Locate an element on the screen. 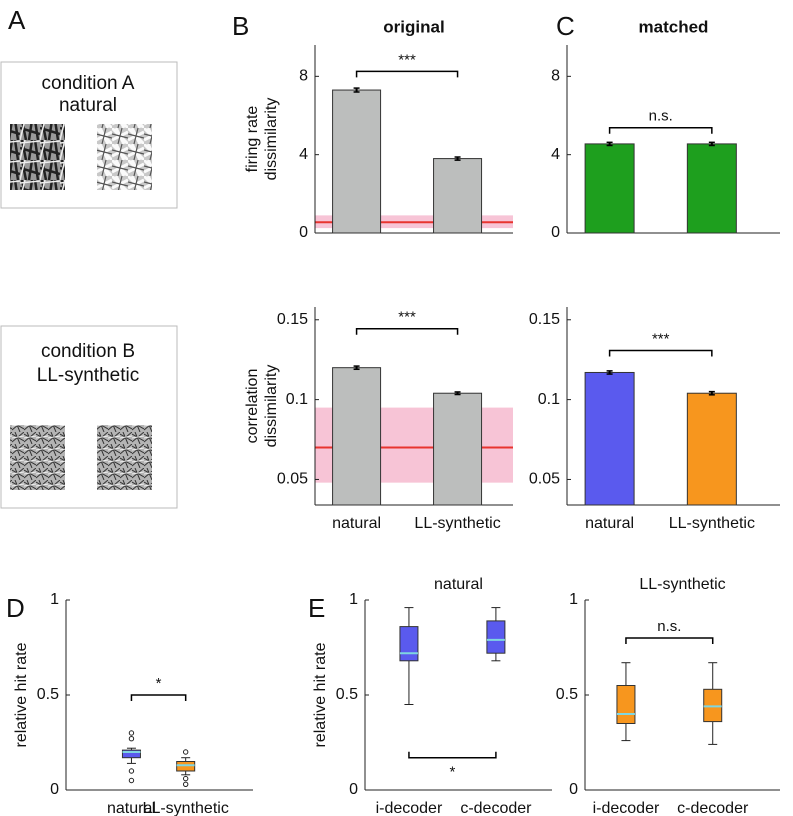  condition-subtitle: natural is located at coordinates (88, 105).